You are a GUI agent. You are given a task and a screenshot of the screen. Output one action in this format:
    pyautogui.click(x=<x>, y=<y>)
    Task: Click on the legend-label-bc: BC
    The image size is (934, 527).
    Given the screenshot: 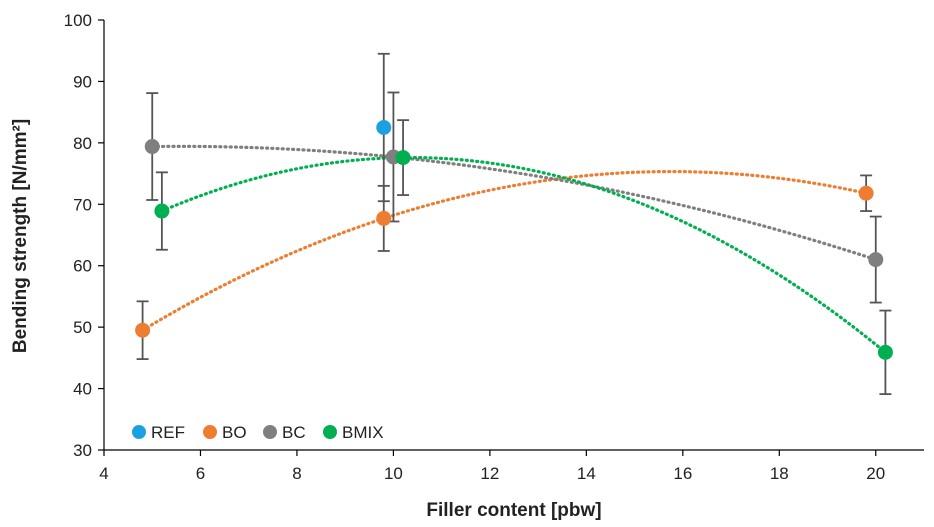 What is the action you would take?
    pyautogui.click(x=294, y=432)
    